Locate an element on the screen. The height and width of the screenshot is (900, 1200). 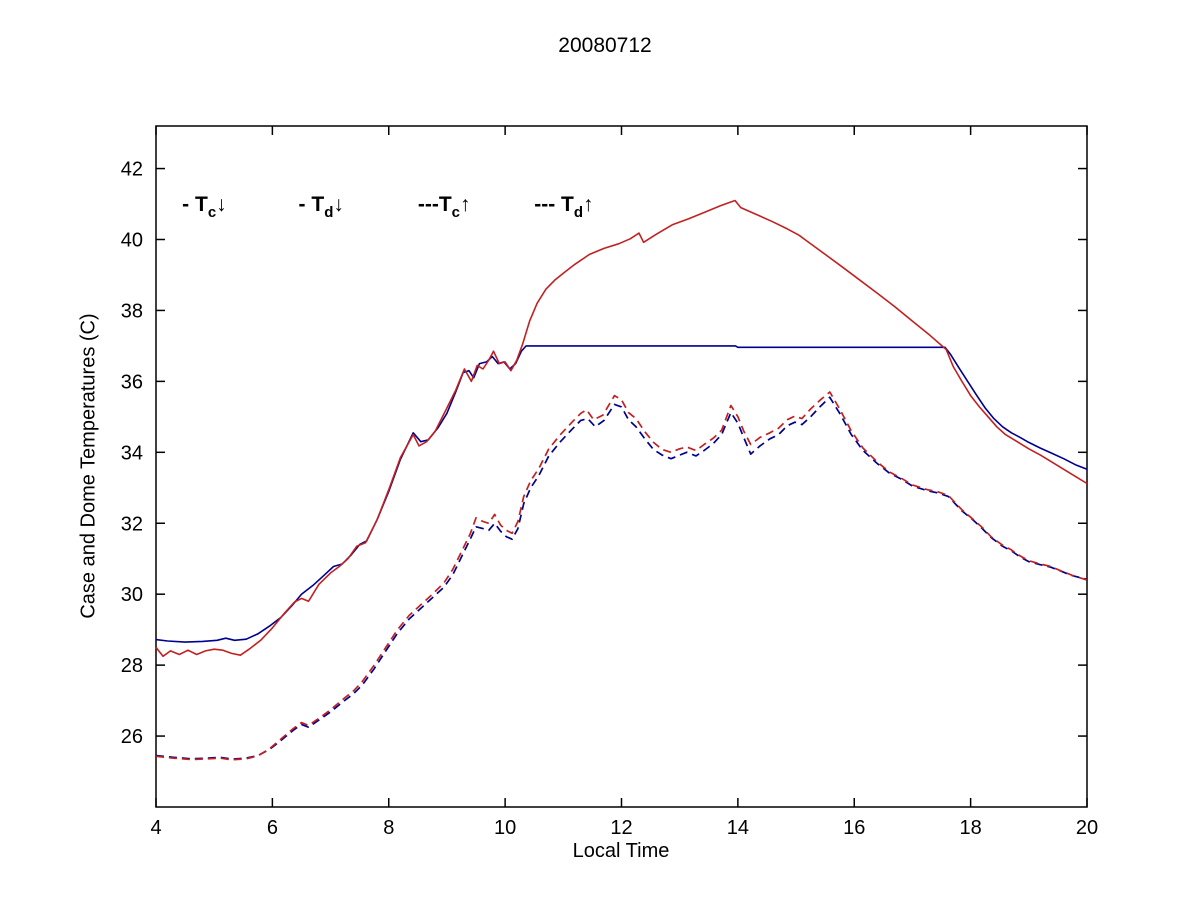
x-tick-label: 18 is located at coordinates (971, 828).